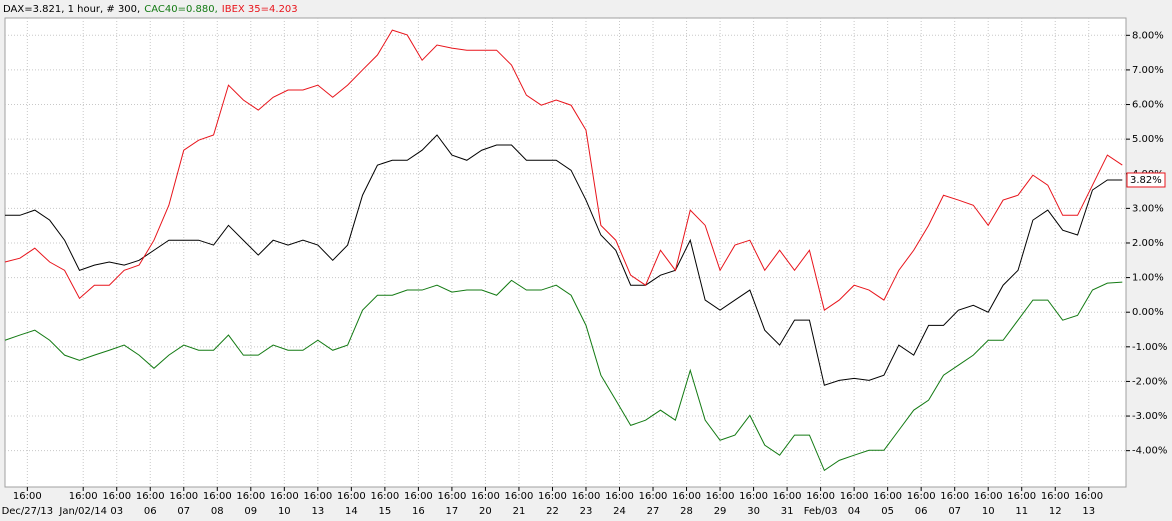 Image resolution: width=1172 pixels, height=521 pixels. I want to click on x-date-label: Dec/27/13, so click(28, 511).